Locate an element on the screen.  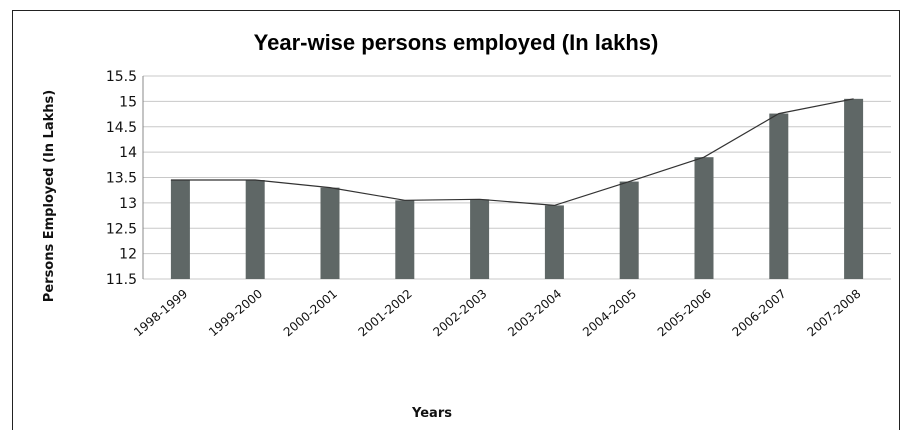
y-tick-label: 14.5 is located at coordinates (121, 128).